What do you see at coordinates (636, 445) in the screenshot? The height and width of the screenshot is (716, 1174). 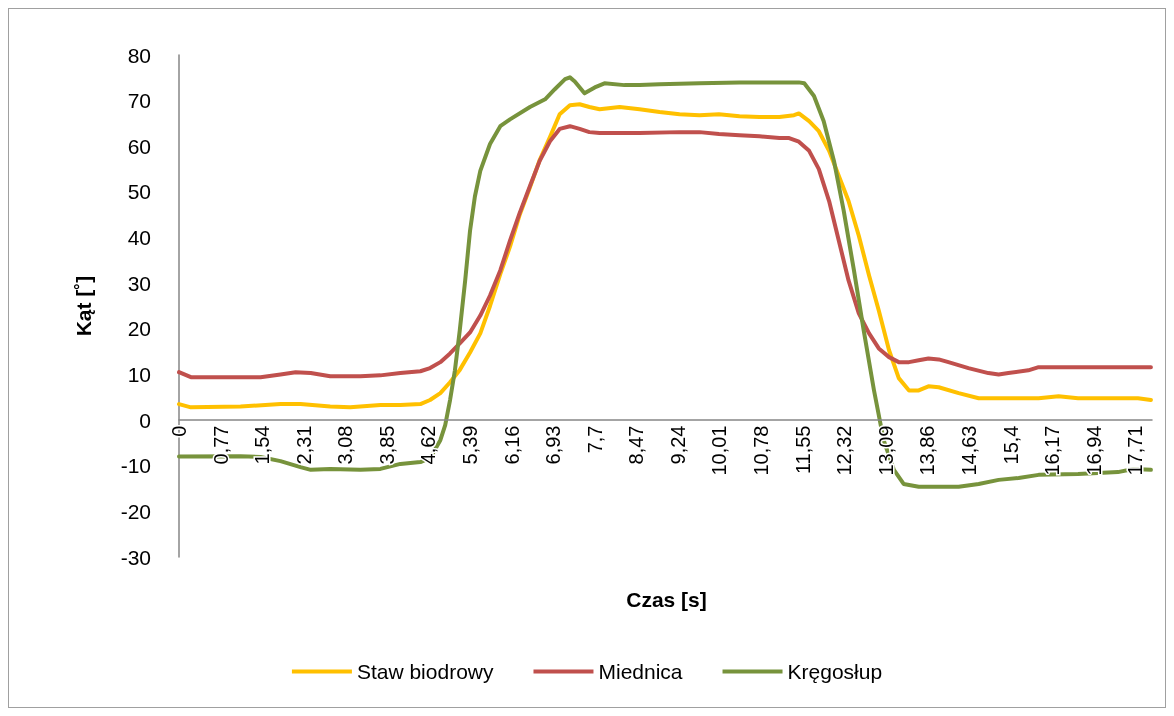 I see `x-tick-label: 8,47` at bounding box center [636, 445].